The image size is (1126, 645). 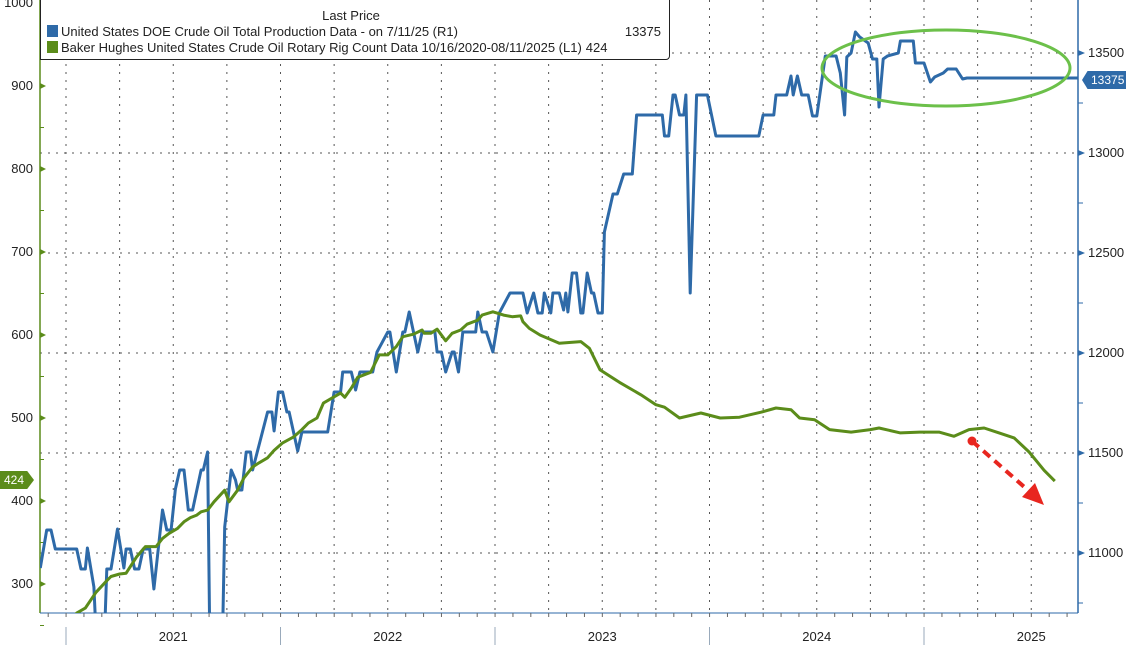 What do you see at coordinates (817, 636) in the screenshot?
I see `x-axis-label: 2024` at bounding box center [817, 636].